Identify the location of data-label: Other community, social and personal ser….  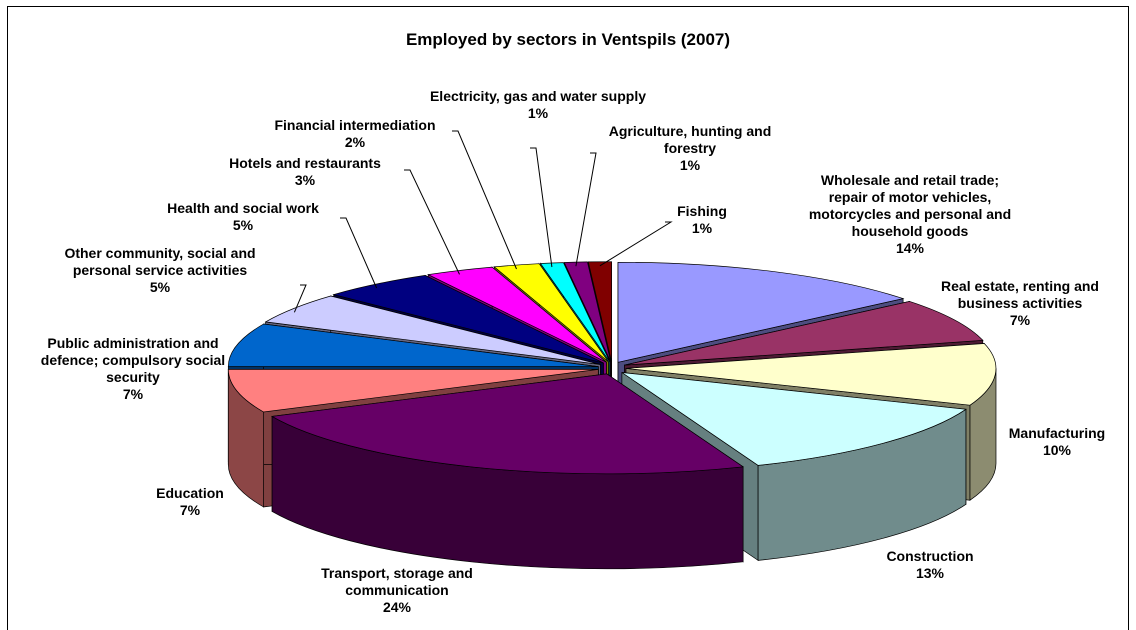
(160, 270).